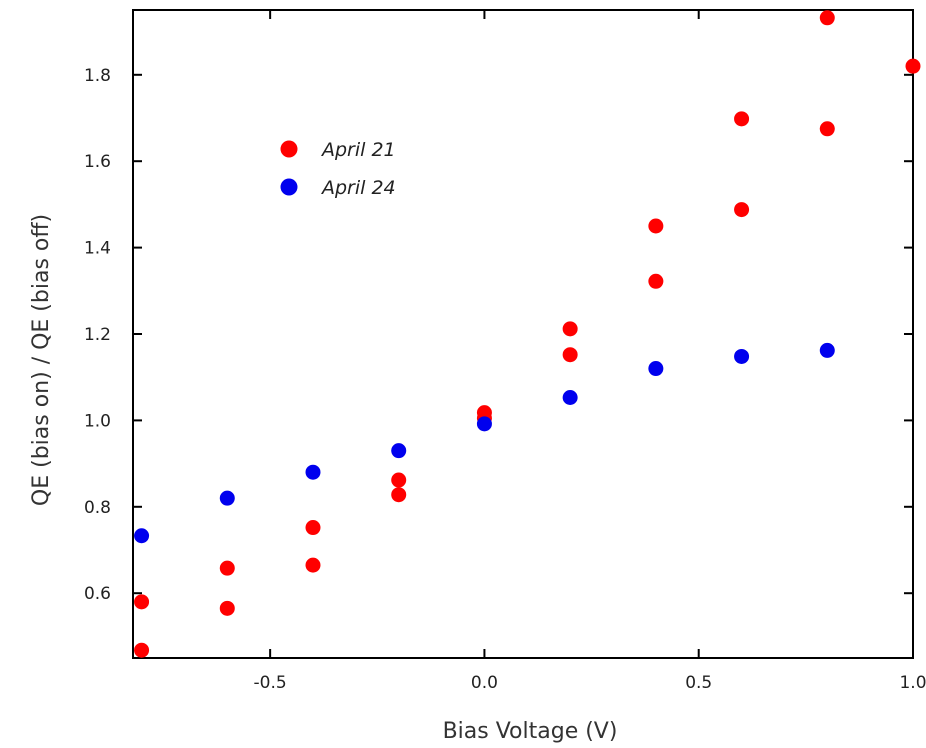 The image size is (926, 748). I want to click on x-tick-label: 1.0, so click(912, 683).